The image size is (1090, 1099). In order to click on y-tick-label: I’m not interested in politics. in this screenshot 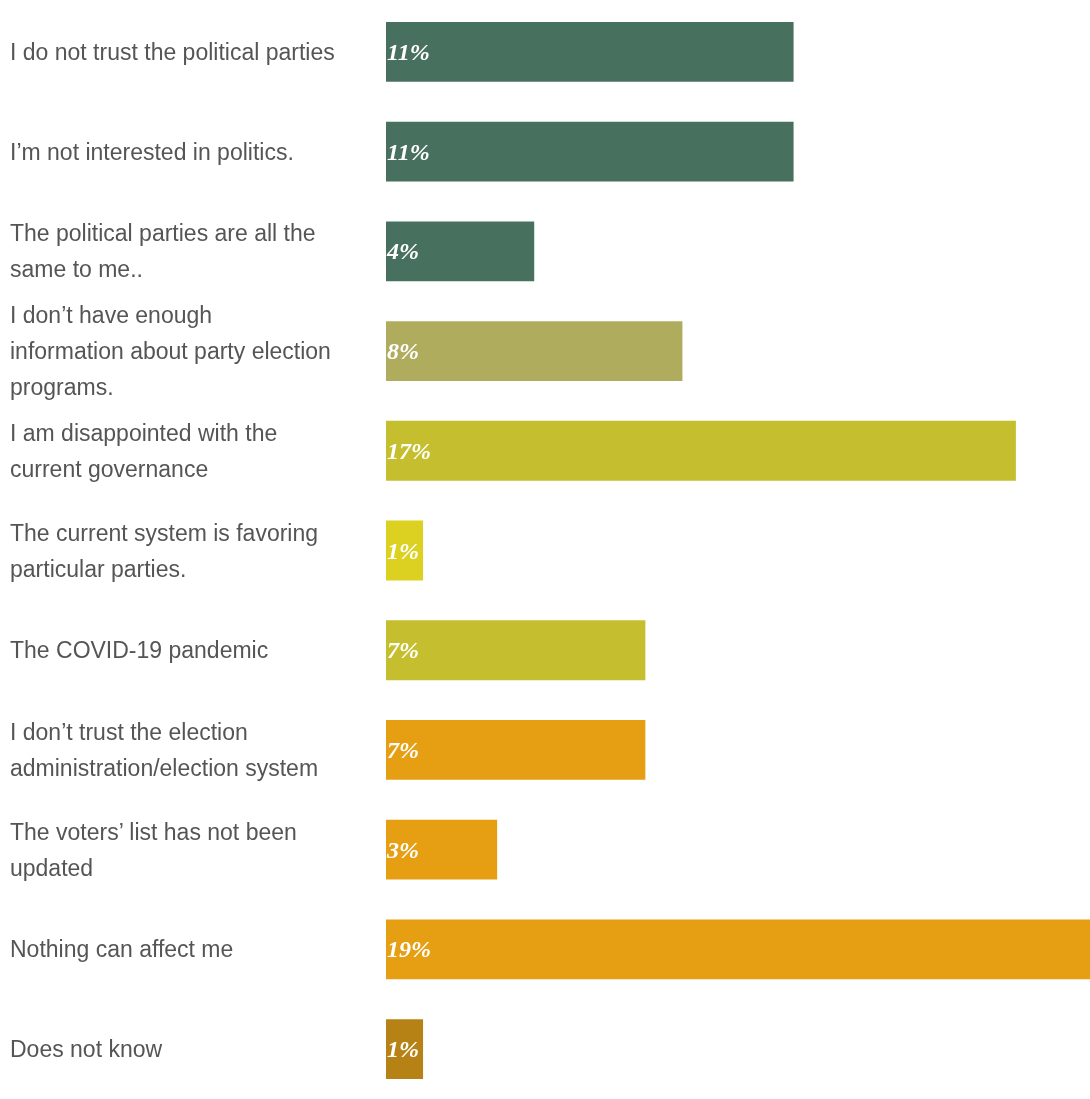, I will do `click(152, 151)`.